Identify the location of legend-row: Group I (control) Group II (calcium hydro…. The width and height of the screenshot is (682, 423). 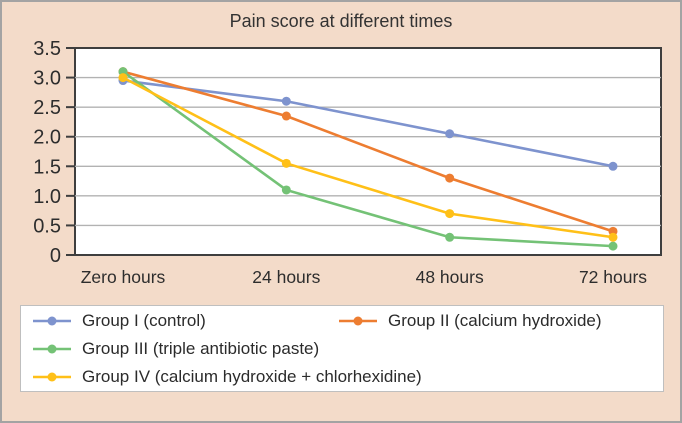
(342, 321).